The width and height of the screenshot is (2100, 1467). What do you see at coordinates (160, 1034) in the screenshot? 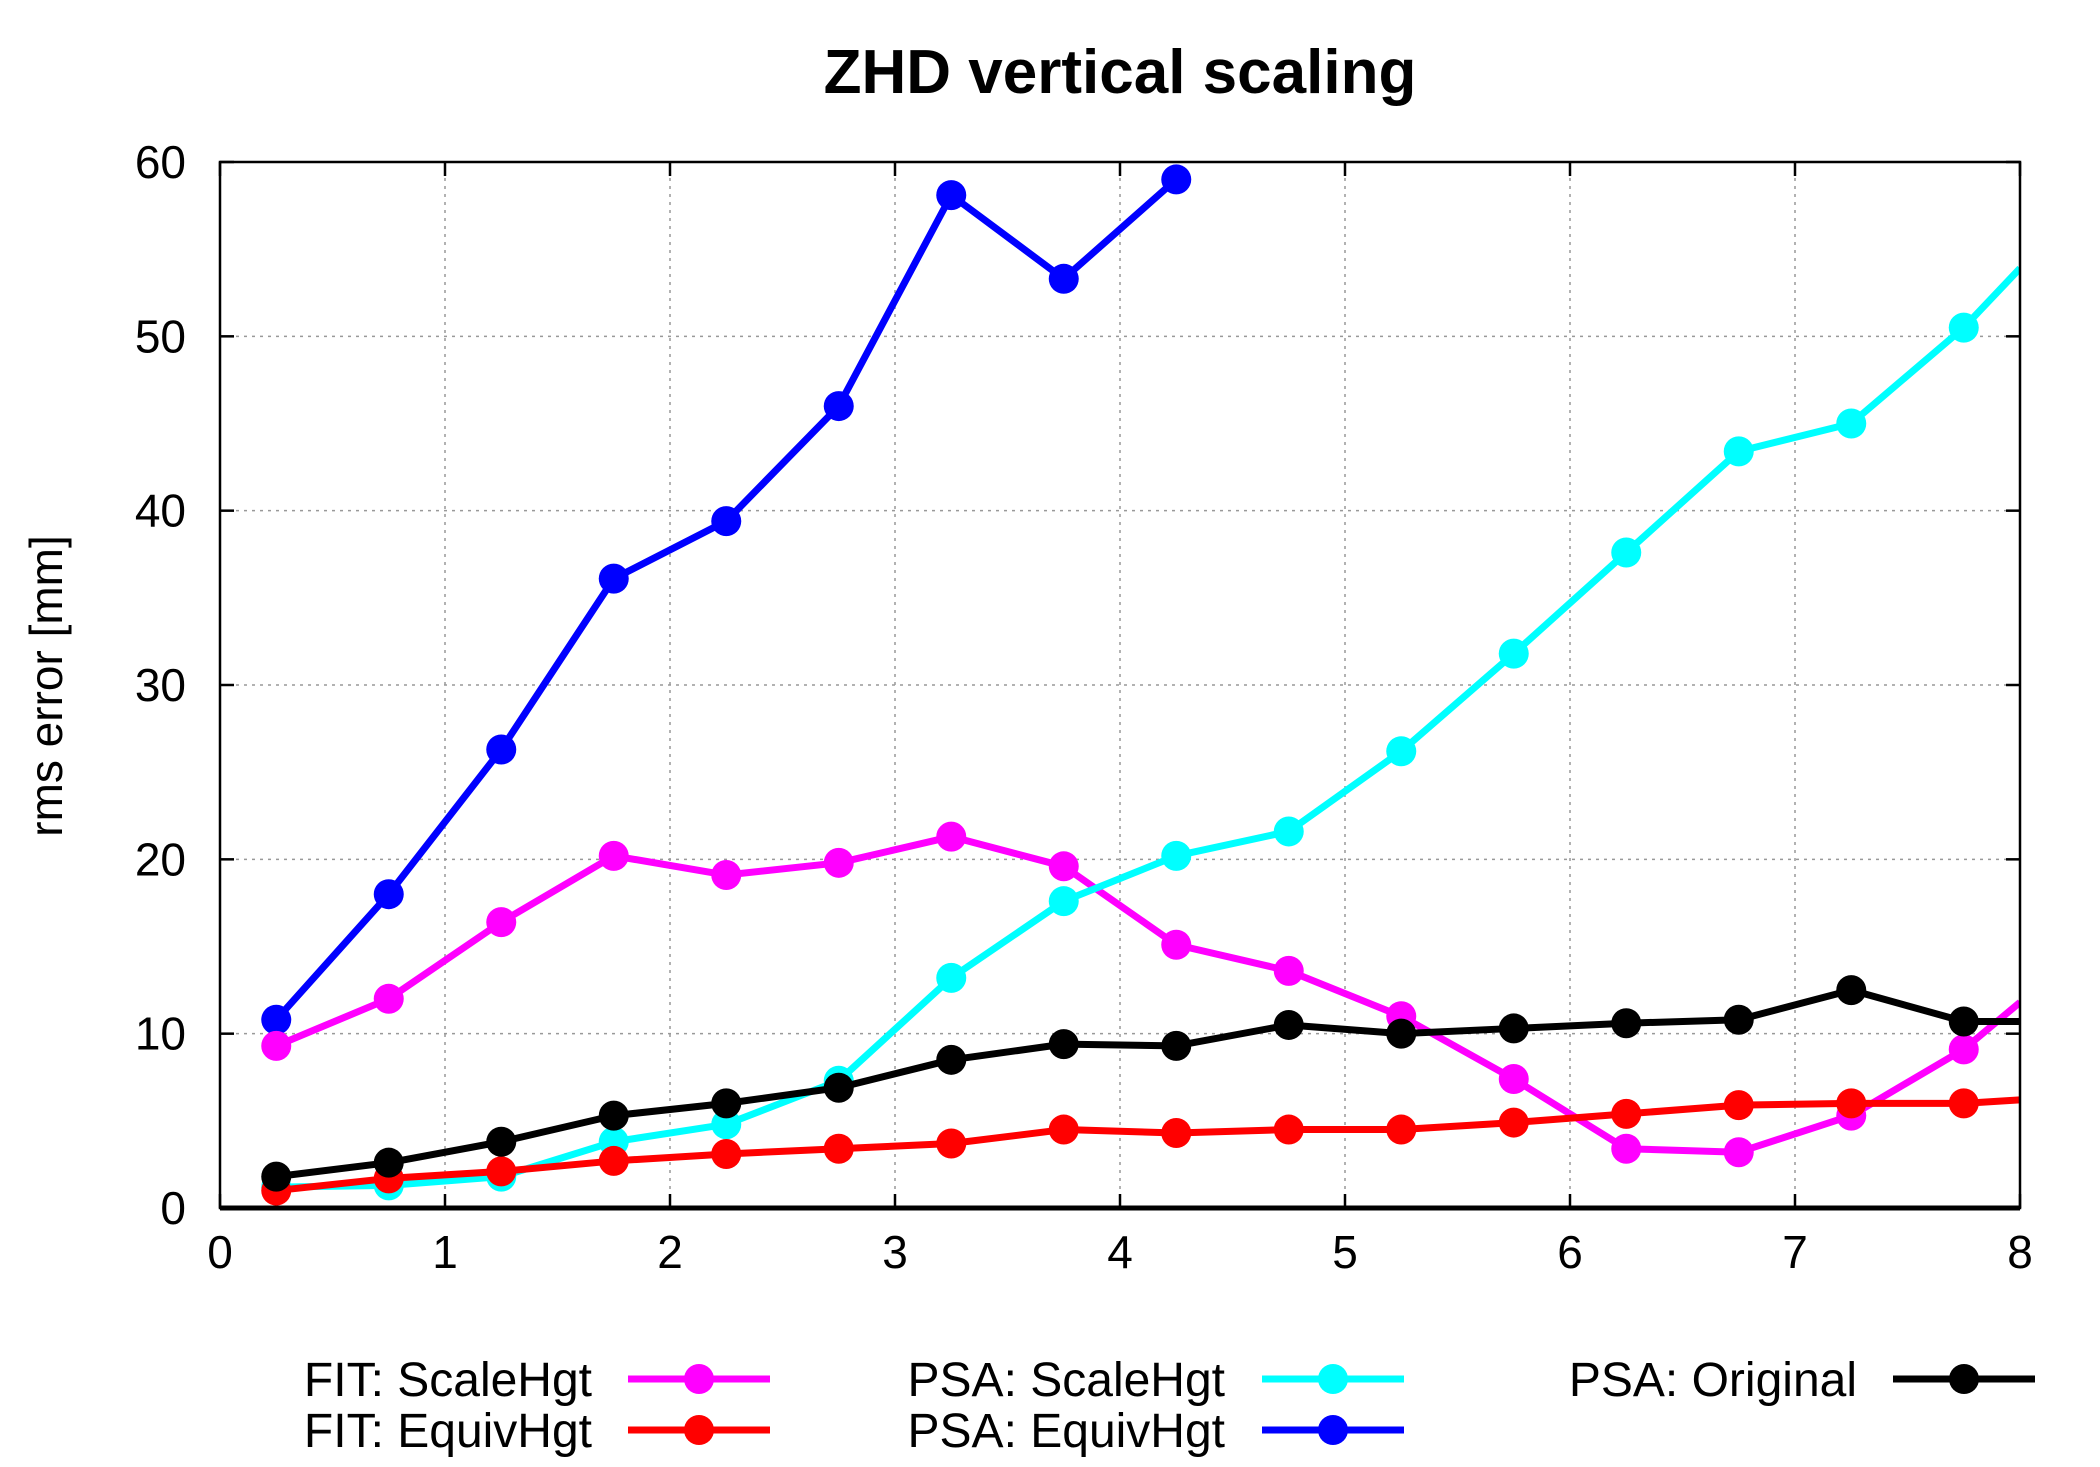
I see `y-tick-label: 10` at bounding box center [160, 1034].